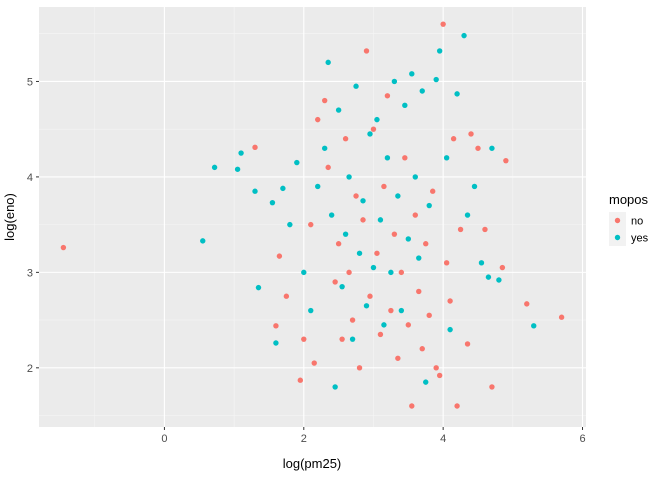 Image resolution: width=672 pixels, height=480 pixels. Describe the element at coordinates (629, 219) in the screenshot. I see `legend: mopos no yes` at that location.